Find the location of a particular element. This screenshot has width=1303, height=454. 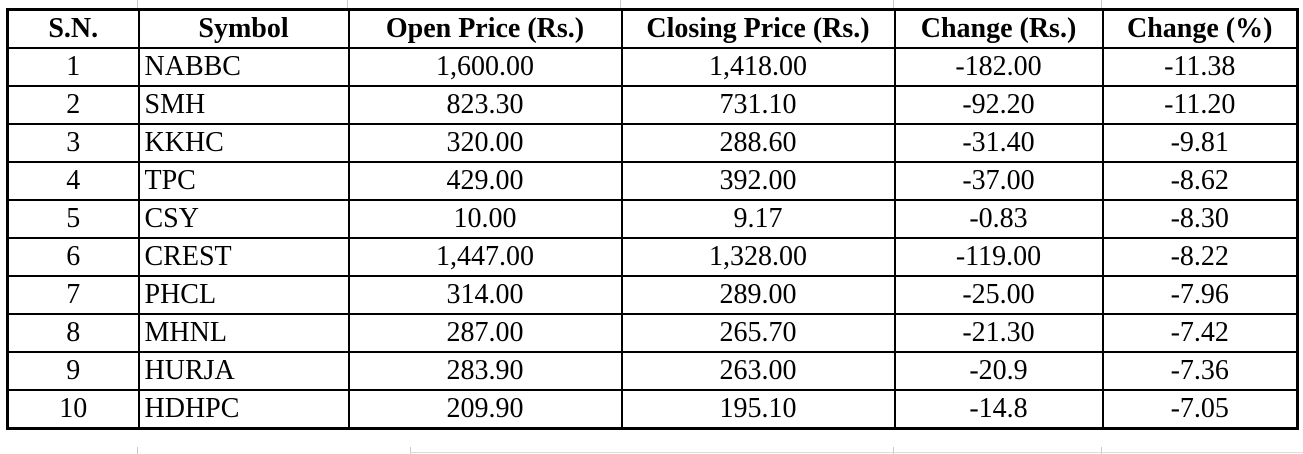

cell-sn: 3 is located at coordinates (73, 143).